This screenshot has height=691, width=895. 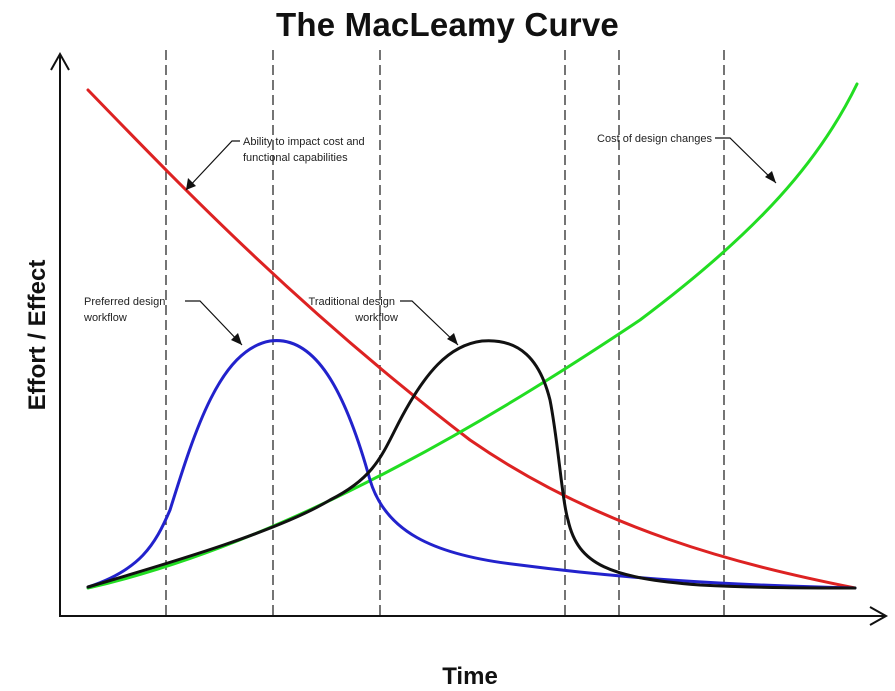 I want to click on cost-pointer-arrowhead, so click(x=770, y=177).